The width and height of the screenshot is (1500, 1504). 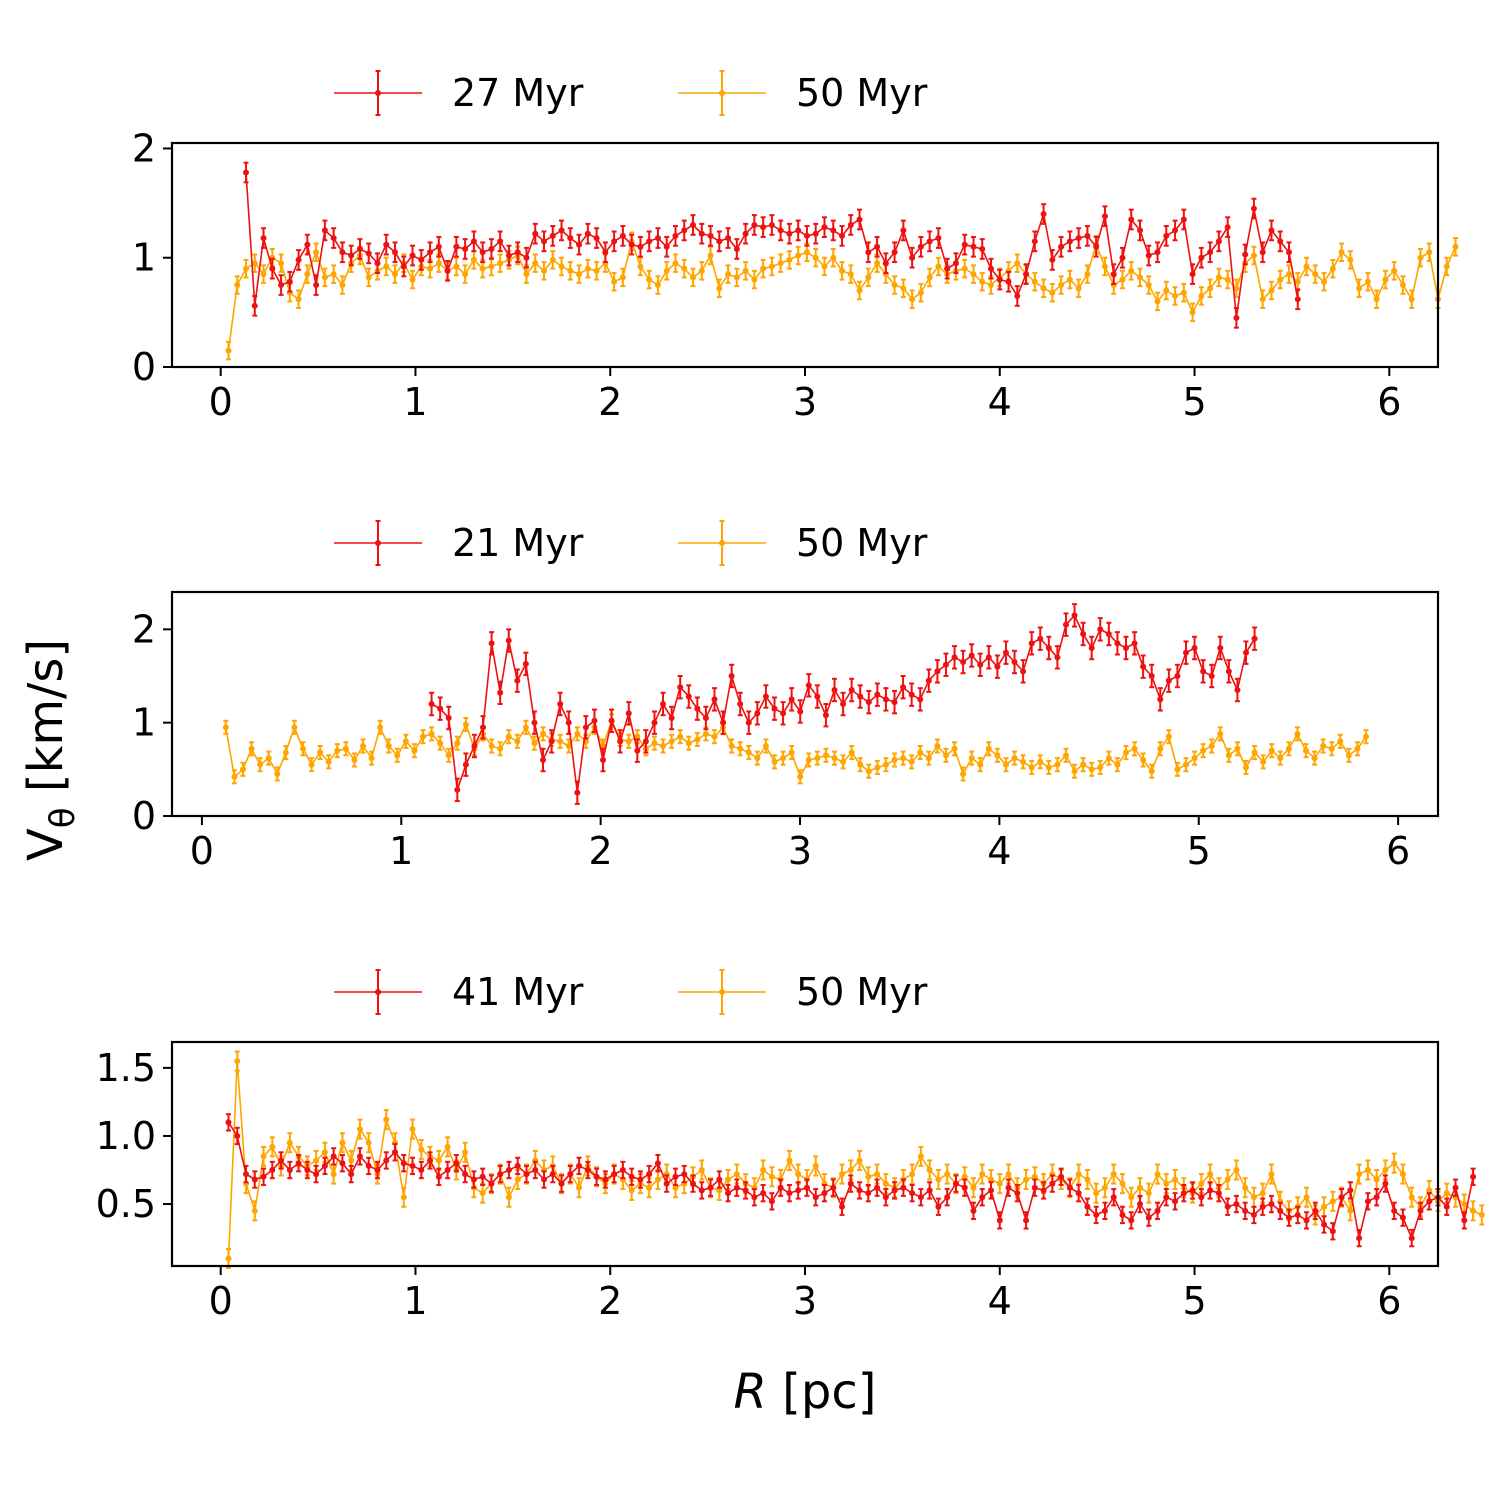 What do you see at coordinates (843, 704) in the screenshot?
I see `series-21-myr` at bounding box center [843, 704].